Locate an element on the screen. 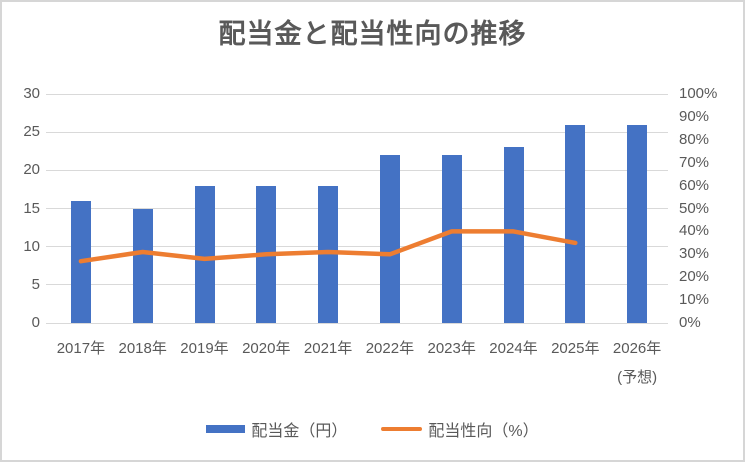 The image size is (745, 462). x-axis-category-label: 2024年 is located at coordinates (513, 348).